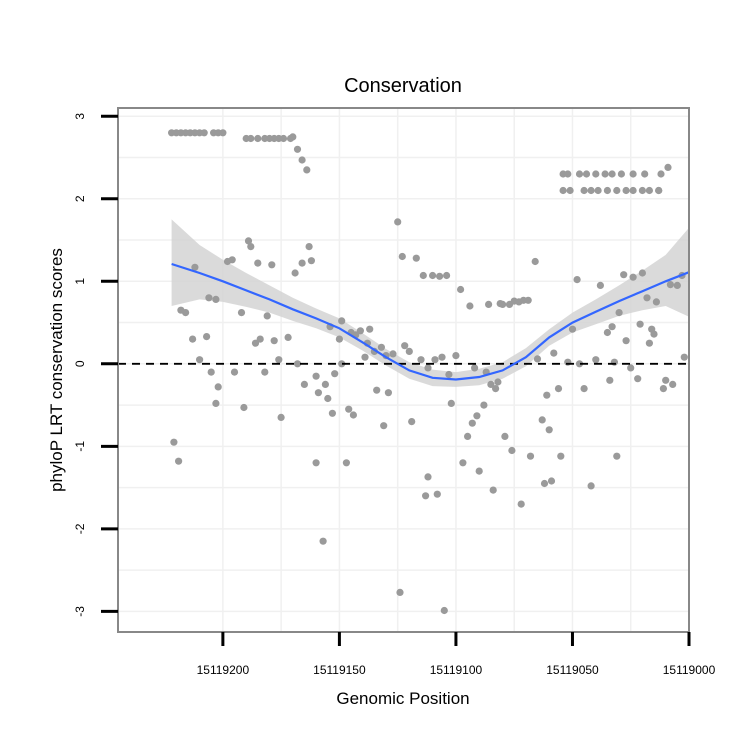  I want to click on x-tick-label: 15119100, so click(456, 670).